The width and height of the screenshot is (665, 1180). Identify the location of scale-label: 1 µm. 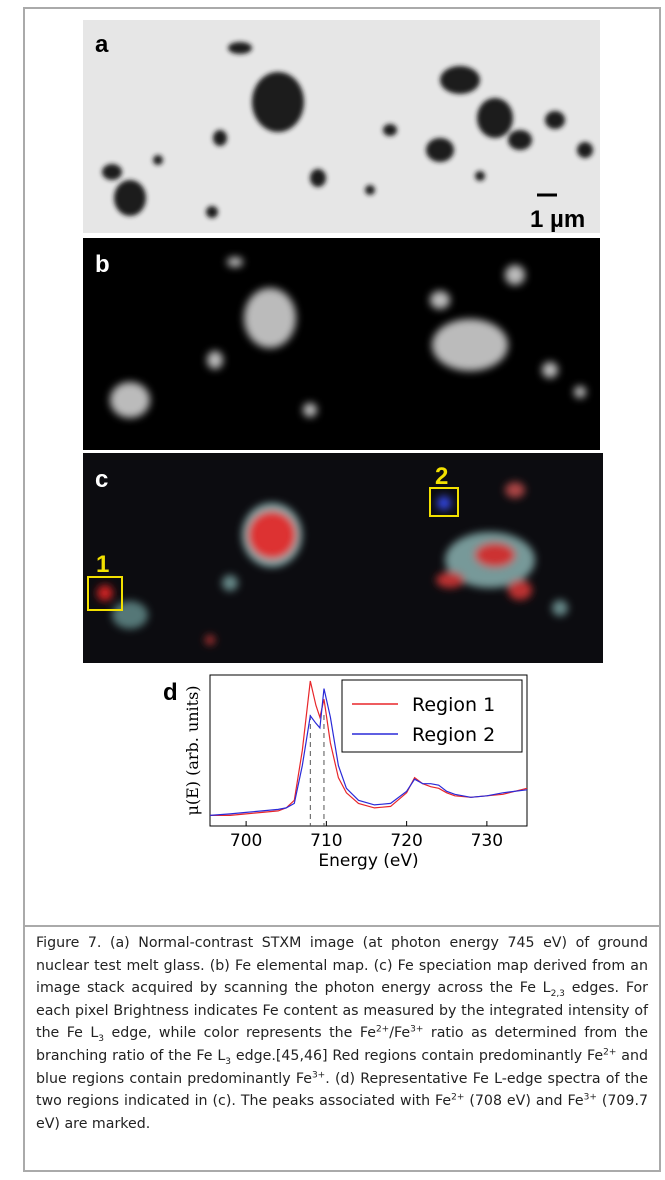
(557, 219).